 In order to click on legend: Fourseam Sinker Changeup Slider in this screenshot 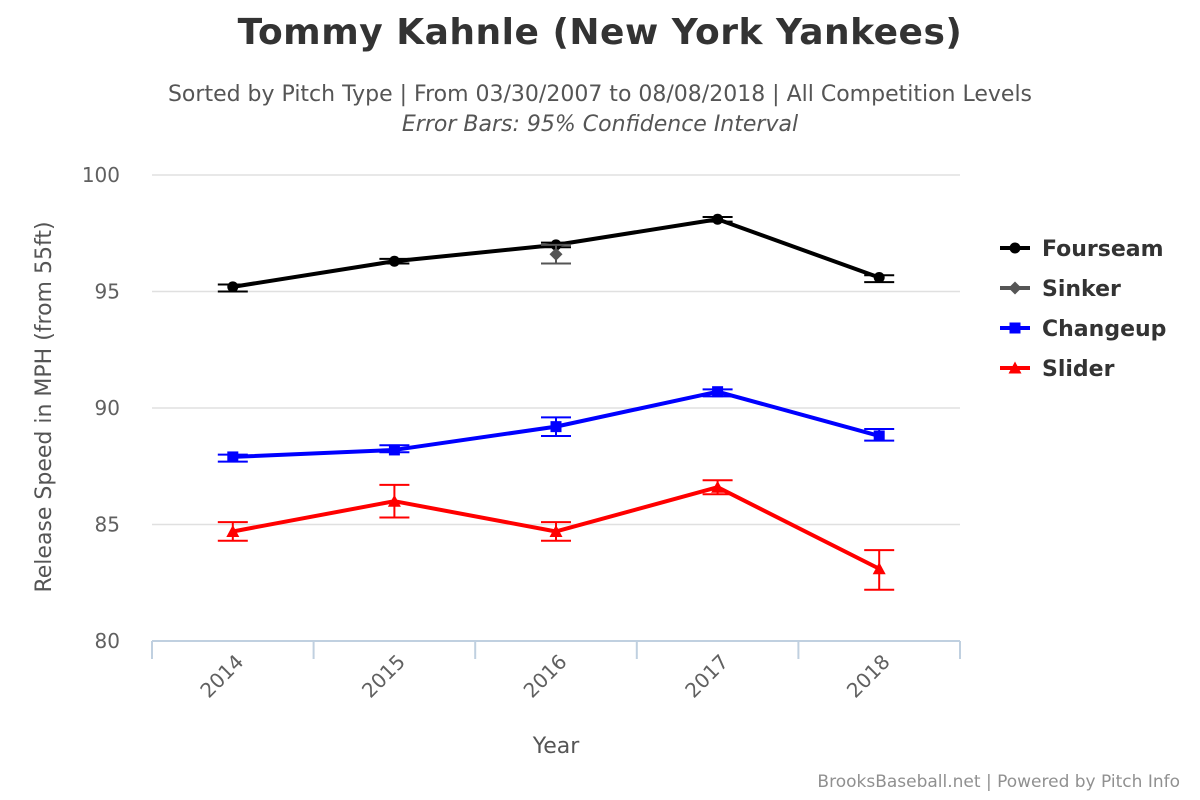, I will do `click(1083, 309)`.